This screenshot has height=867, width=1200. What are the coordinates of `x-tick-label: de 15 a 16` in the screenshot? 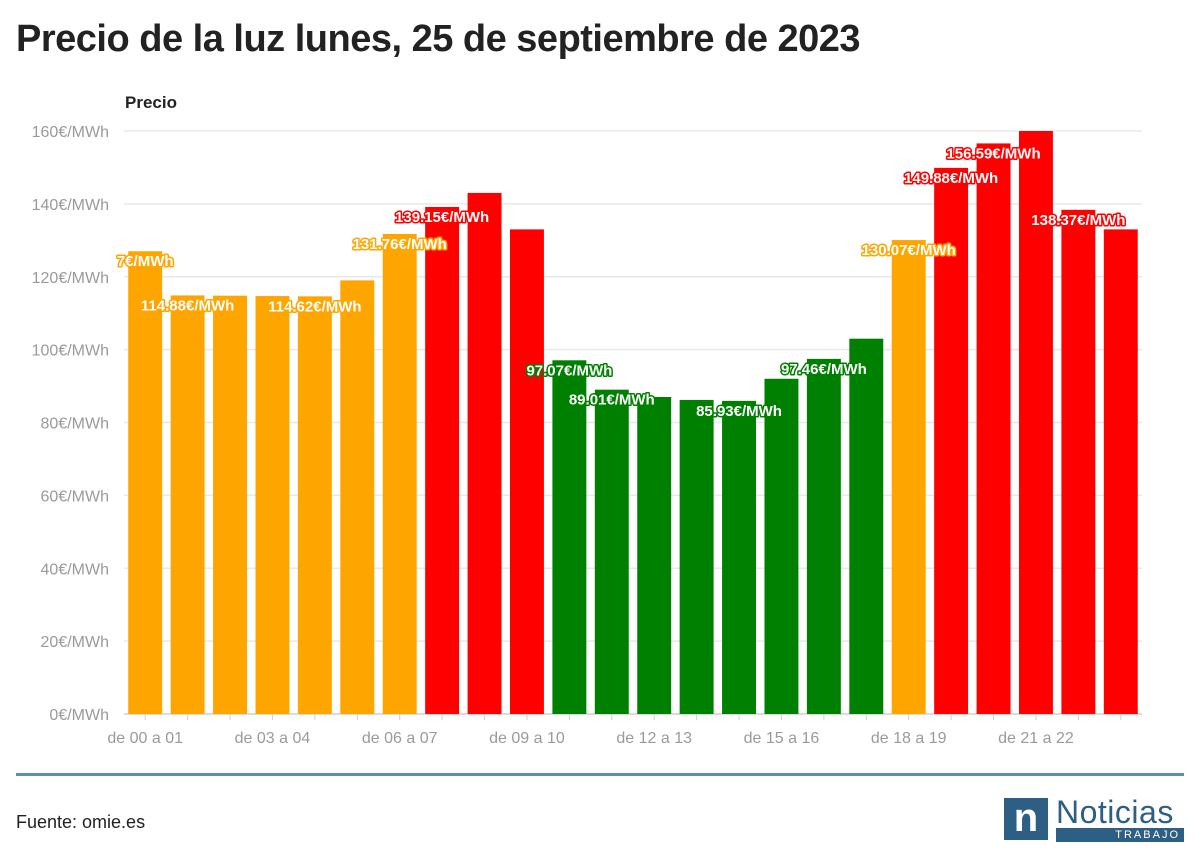 It's located at (782, 738).